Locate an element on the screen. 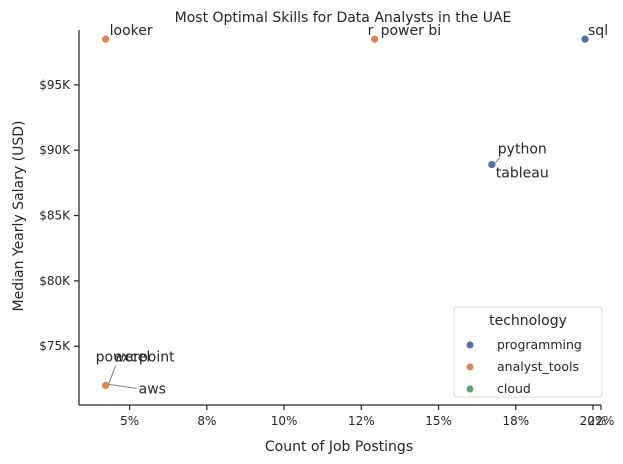  point-label: looker is located at coordinates (131, 31).